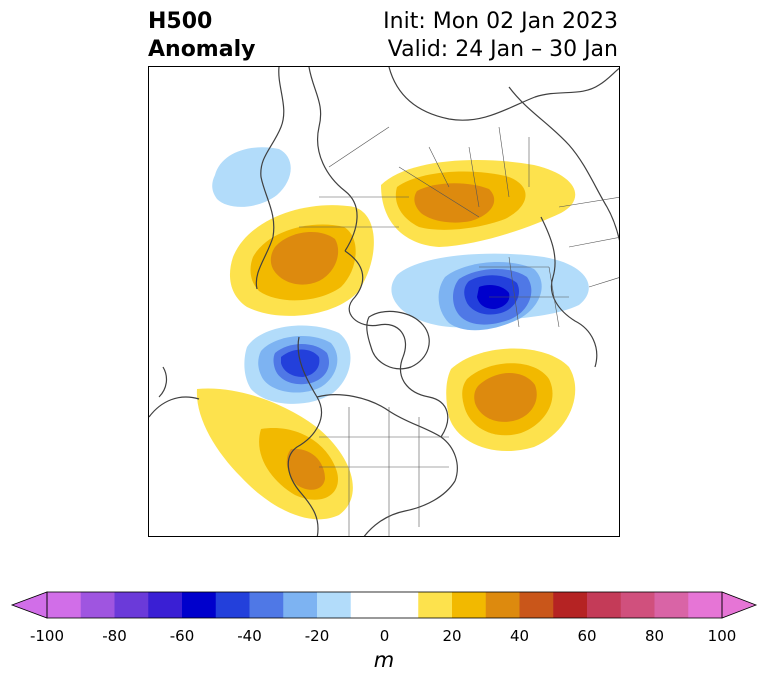 This screenshot has width=768, height=686. Describe the element at coordinates (202, 49) in the screenshot. I see `title-field: Anomaly` at that location.